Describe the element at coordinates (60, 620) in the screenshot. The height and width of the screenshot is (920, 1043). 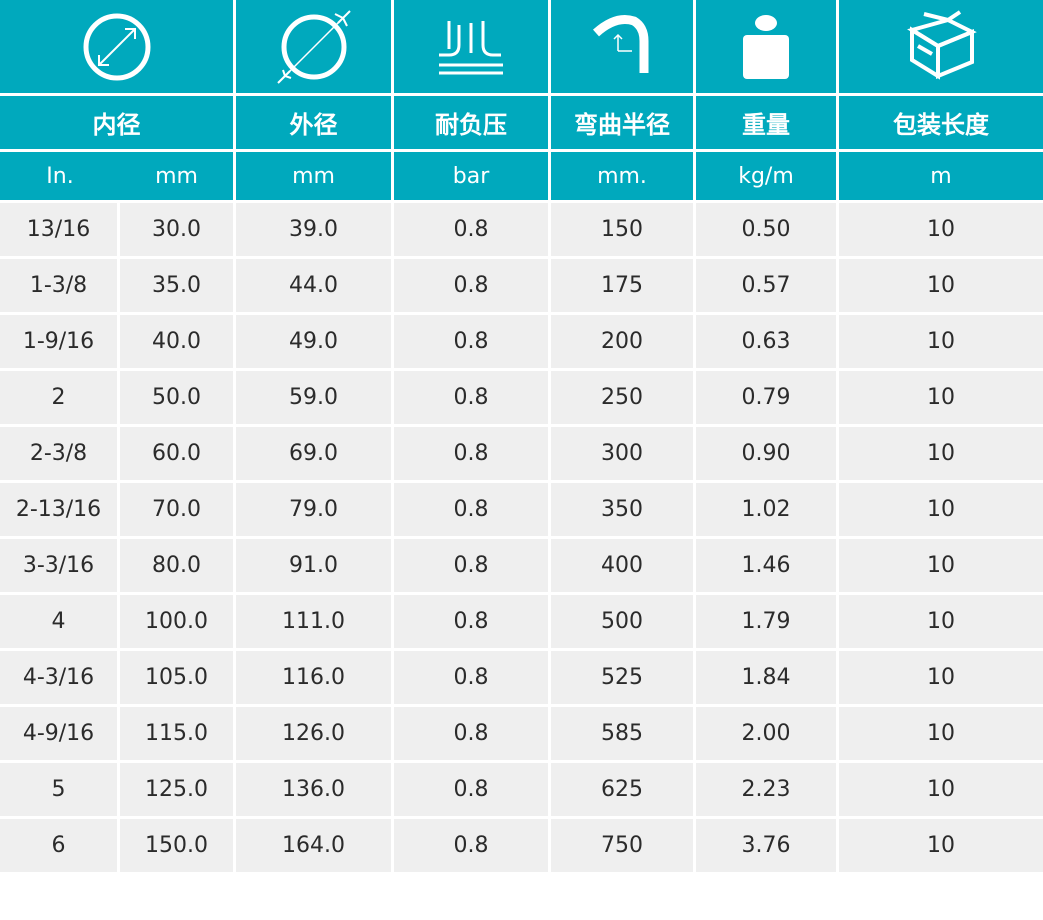
I see `table-cell: 4` at that location.